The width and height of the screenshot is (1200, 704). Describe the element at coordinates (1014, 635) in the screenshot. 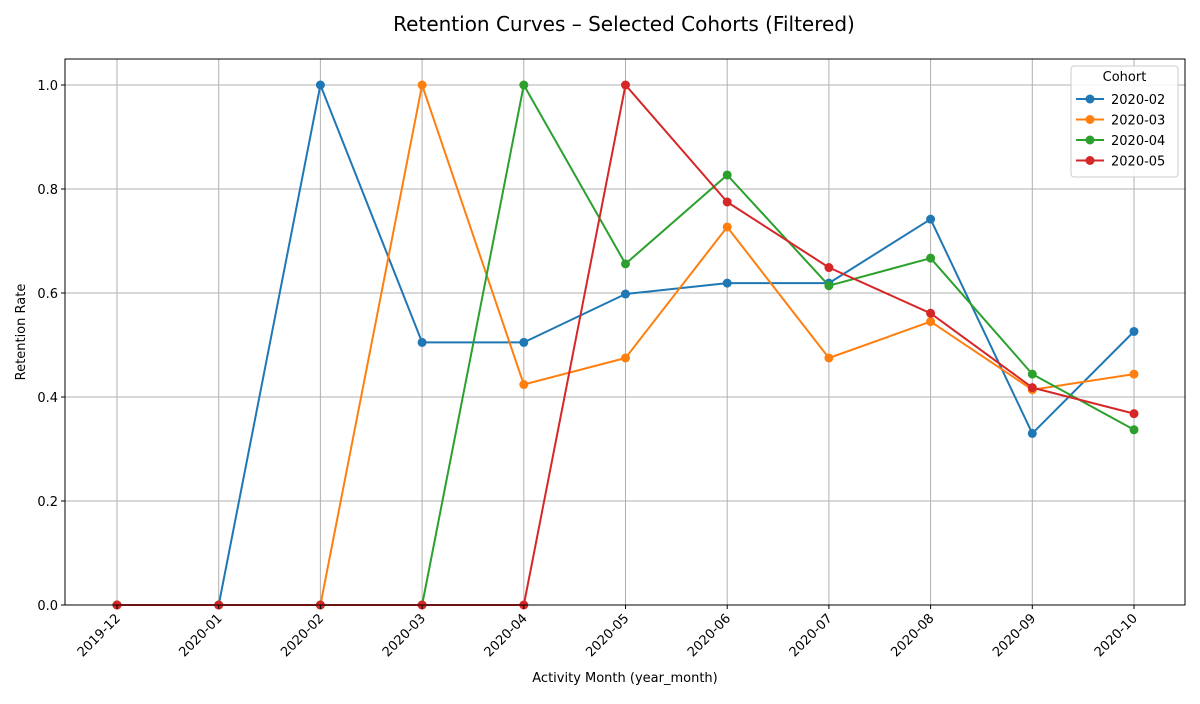

I see `x-tick-label: 2020-09` at that location.